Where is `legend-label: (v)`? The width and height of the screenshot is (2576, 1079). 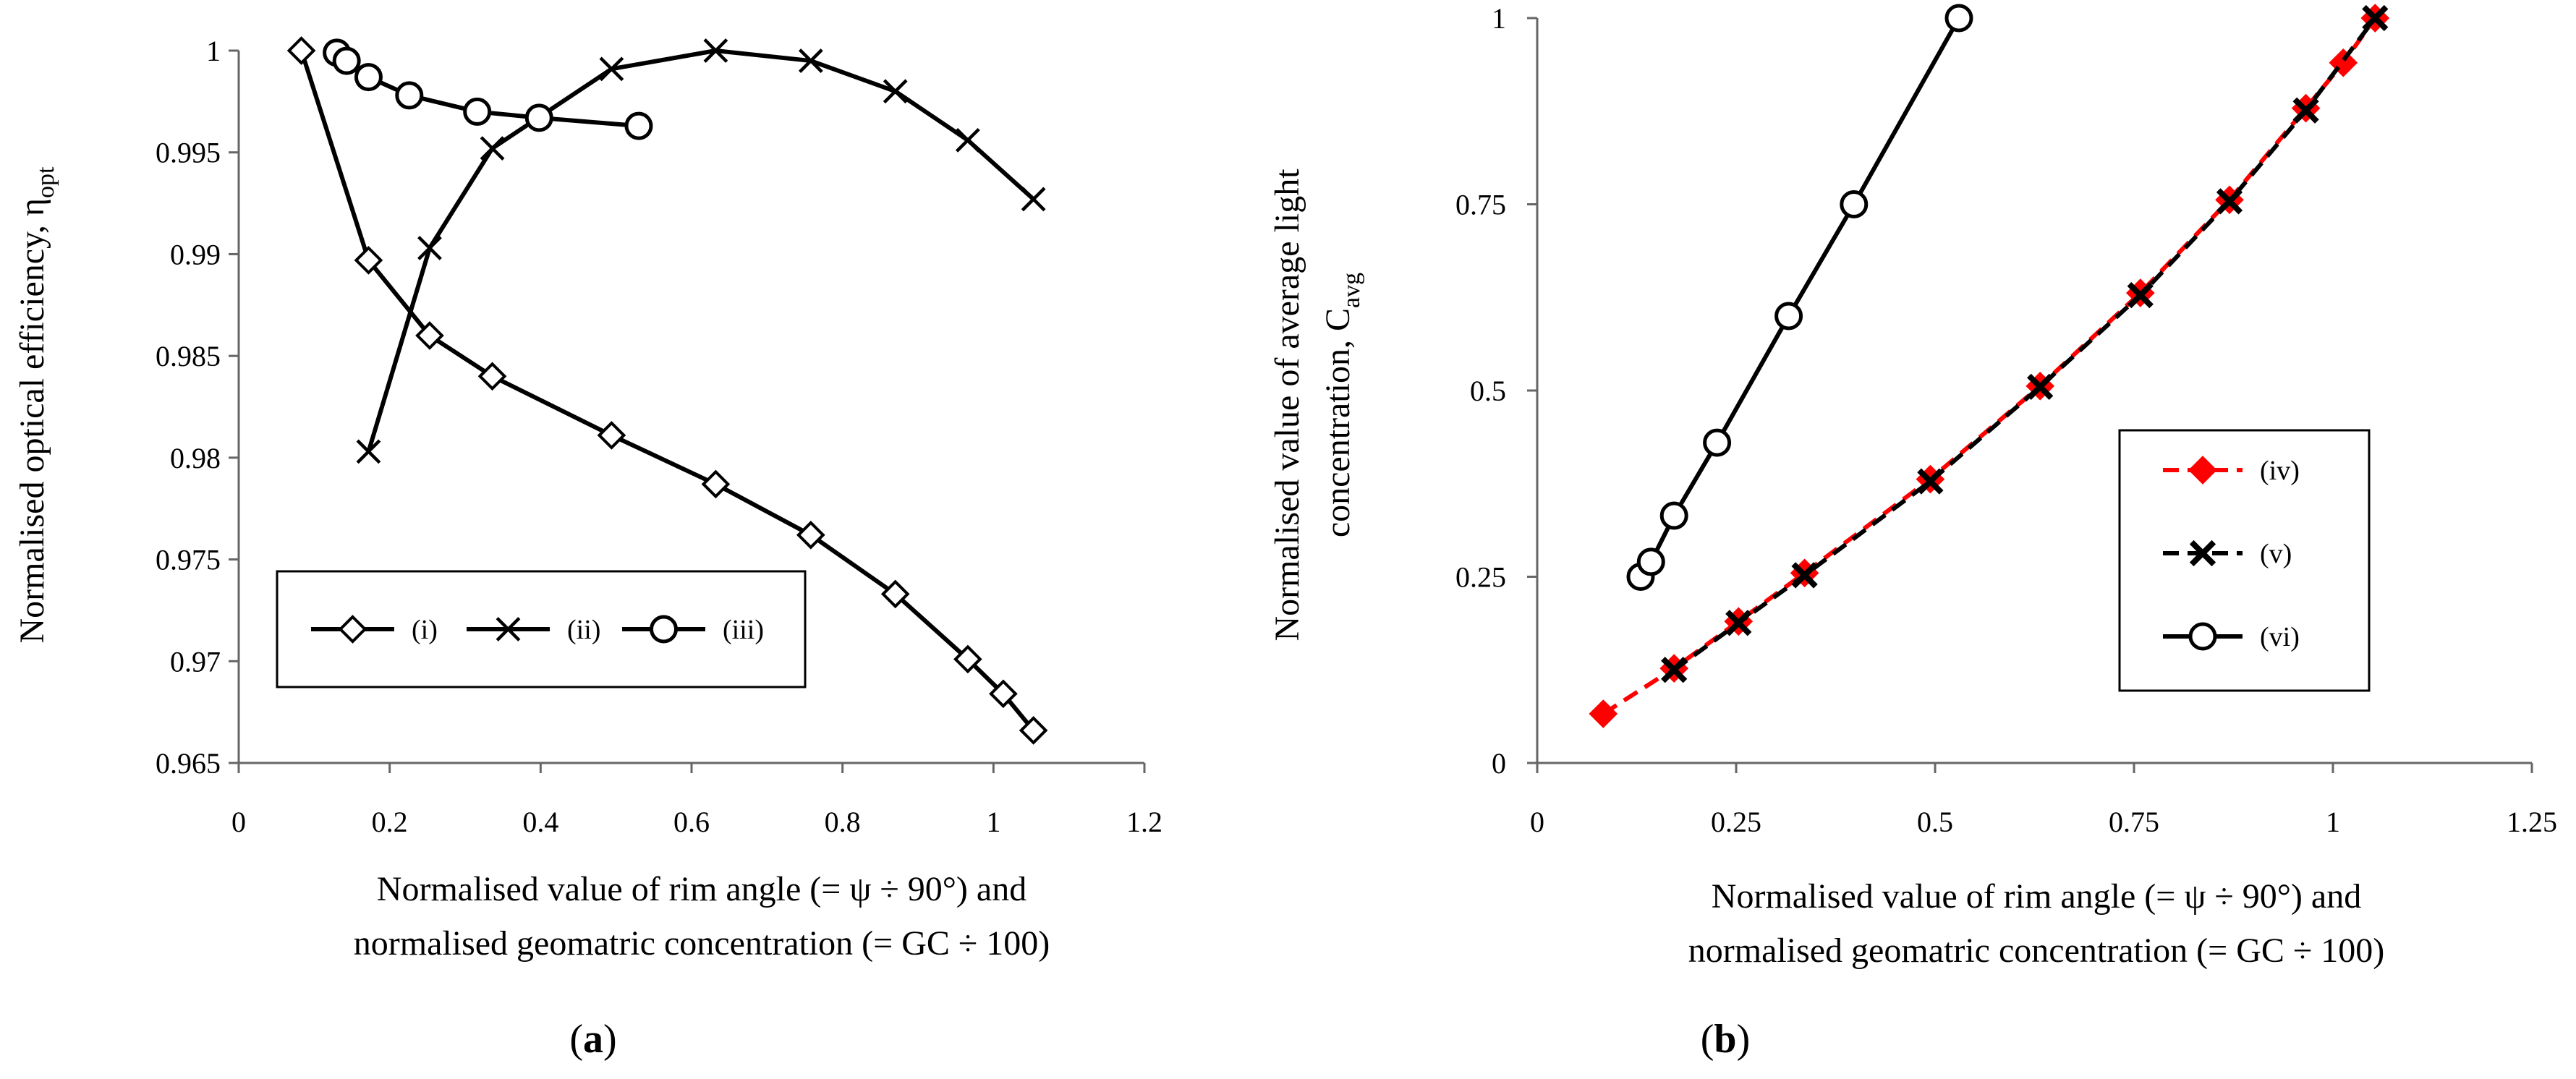 legend-label: (v) is located at coordinates (2276, 554).